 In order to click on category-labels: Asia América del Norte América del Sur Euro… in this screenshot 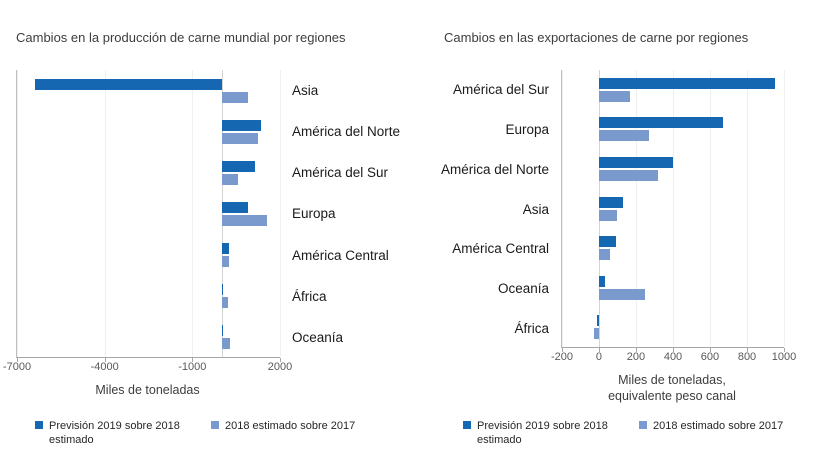, I will do `click(349, 214)`.